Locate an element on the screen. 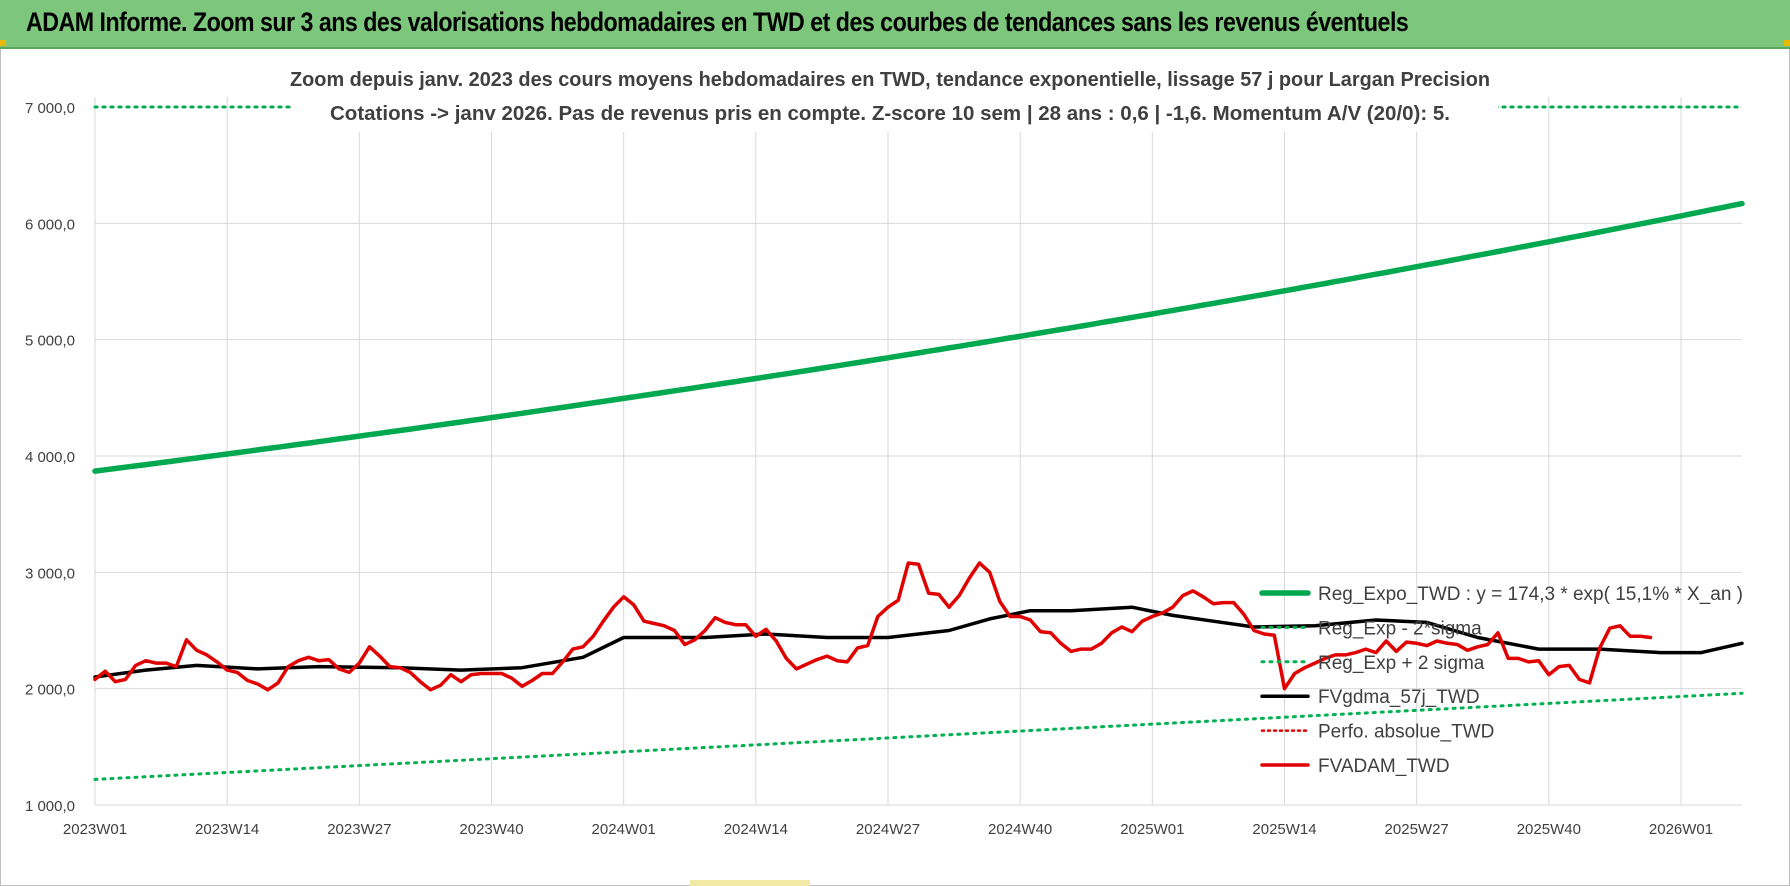 This screenshot has width=1790, height=886. x-tick-label: 2026W01 is located at coordinates (1681, 829).